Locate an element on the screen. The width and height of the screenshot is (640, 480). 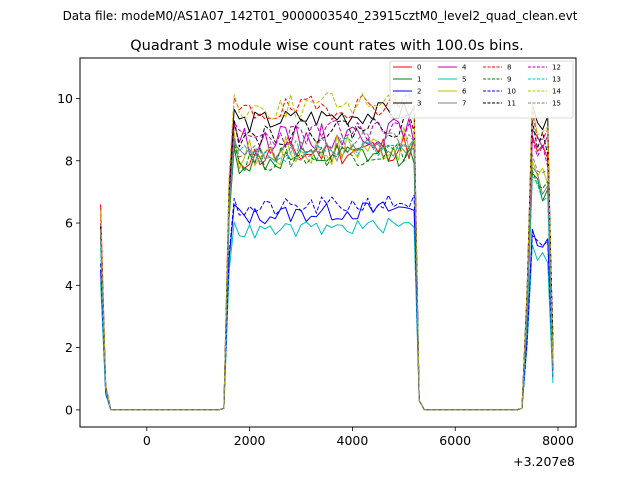
x-tick-label: 2000 is located at coordinates (250, 440).